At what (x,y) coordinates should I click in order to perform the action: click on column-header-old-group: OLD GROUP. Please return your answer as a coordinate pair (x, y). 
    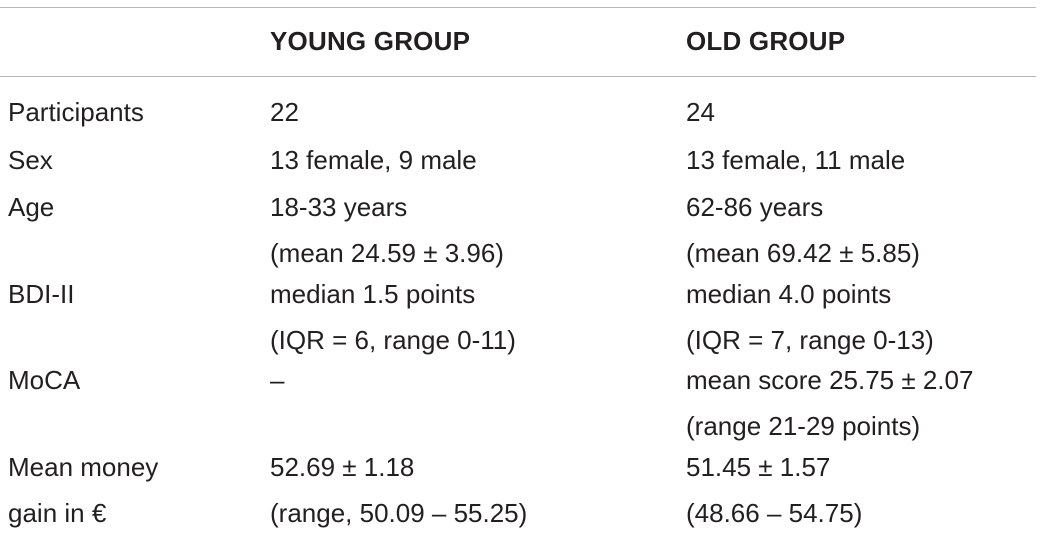
    Looking at the image, I should click on (766, 41).